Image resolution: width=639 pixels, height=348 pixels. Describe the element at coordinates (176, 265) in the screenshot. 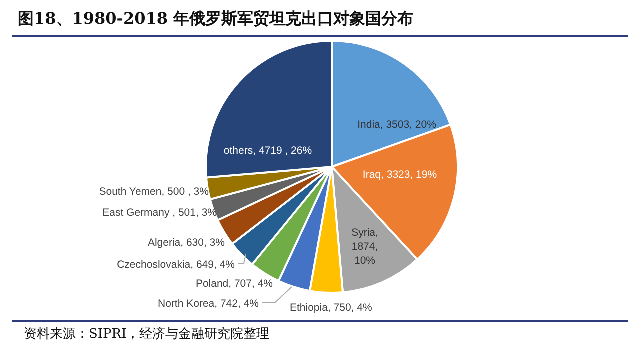

I see `slice-label: Czechoslovakia, 649, 4%` at that location.